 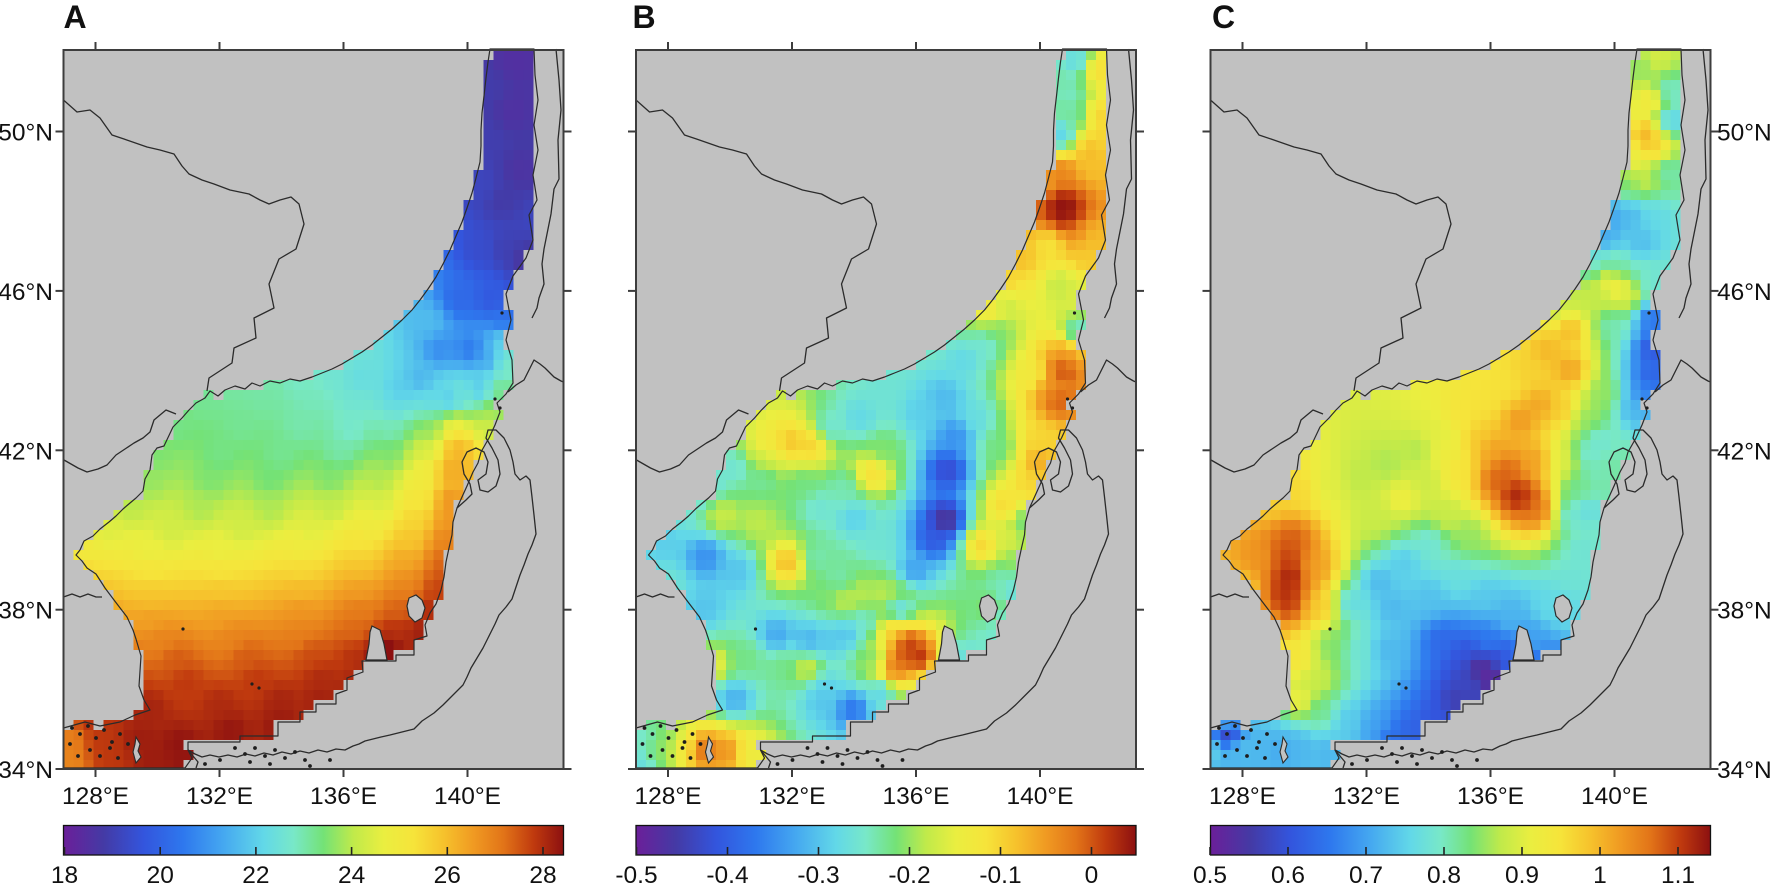 I want to click on svg-text: 28, so click(x=542, y=873).